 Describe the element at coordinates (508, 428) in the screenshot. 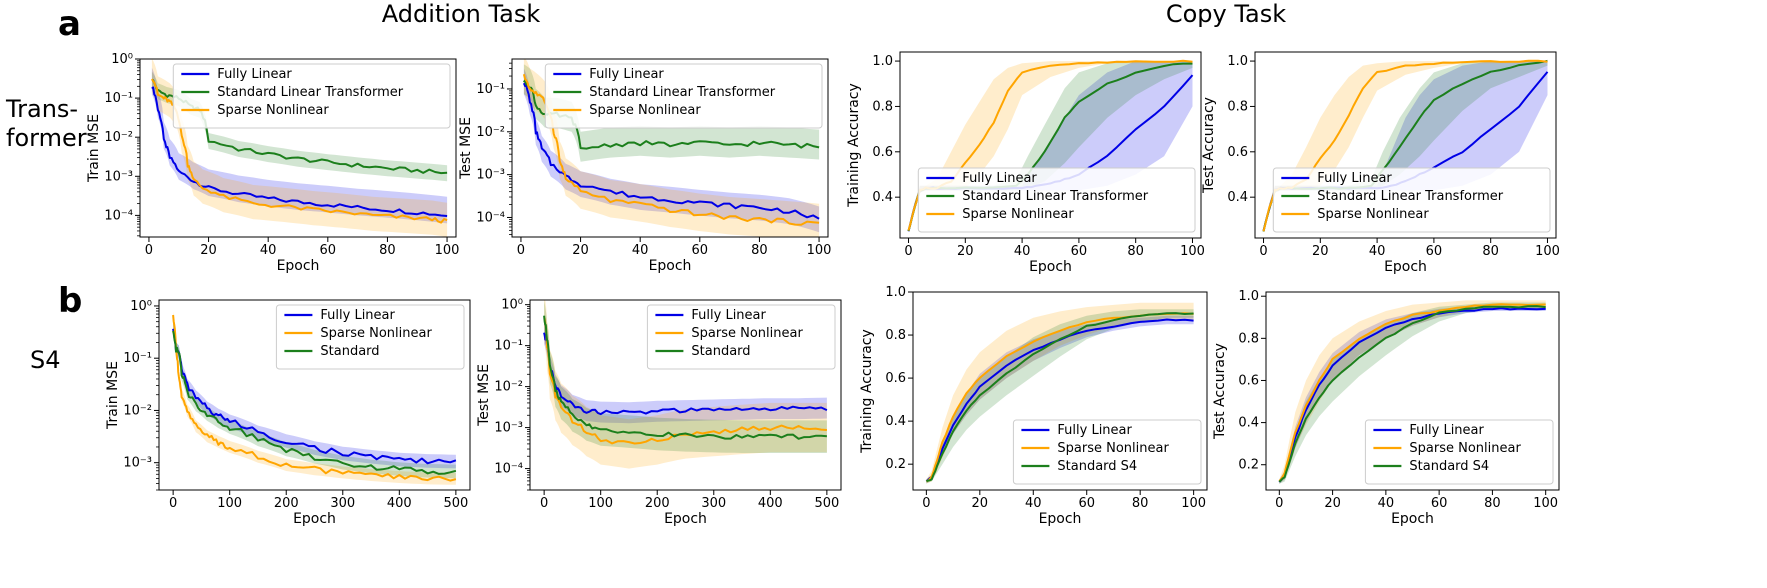

I see `y-tick-label: 10⁻³` at that location.